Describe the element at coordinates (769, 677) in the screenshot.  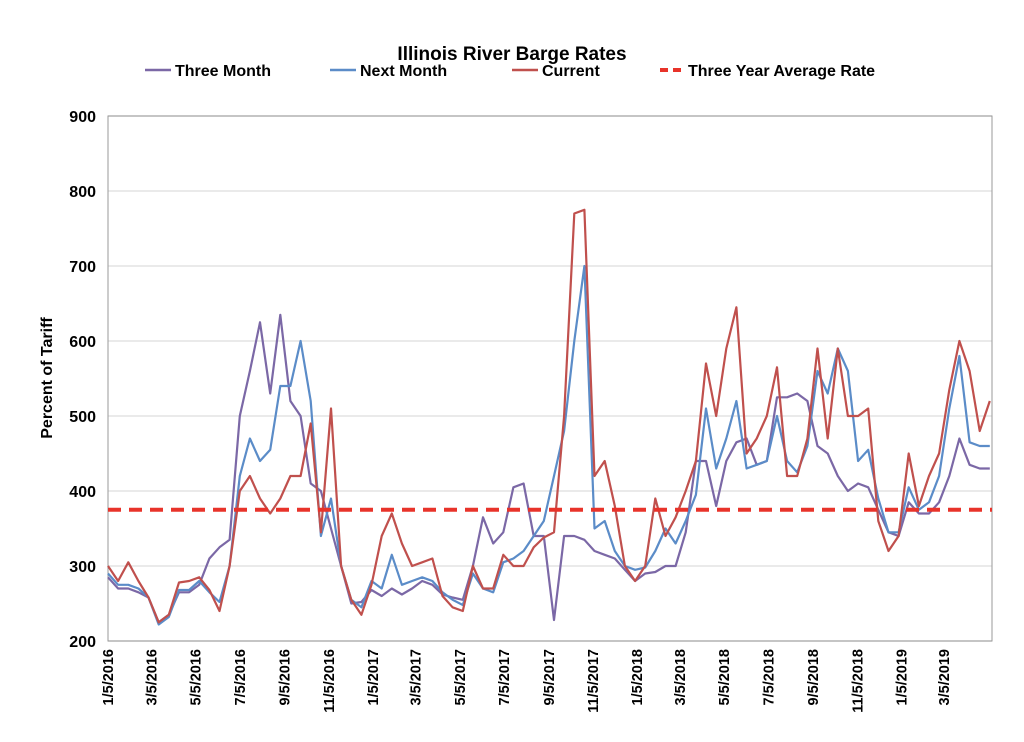
I see `x-tick-label: 7/5/2018` at that location.